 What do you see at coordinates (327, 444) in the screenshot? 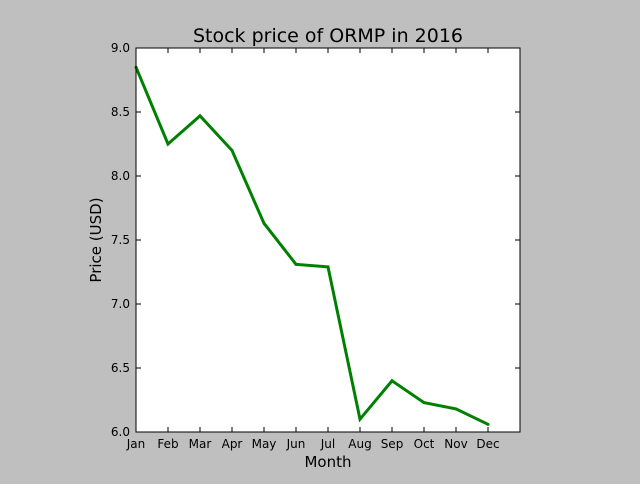
I see `x-tick-label: Jul` at bounding box center [327, 444].